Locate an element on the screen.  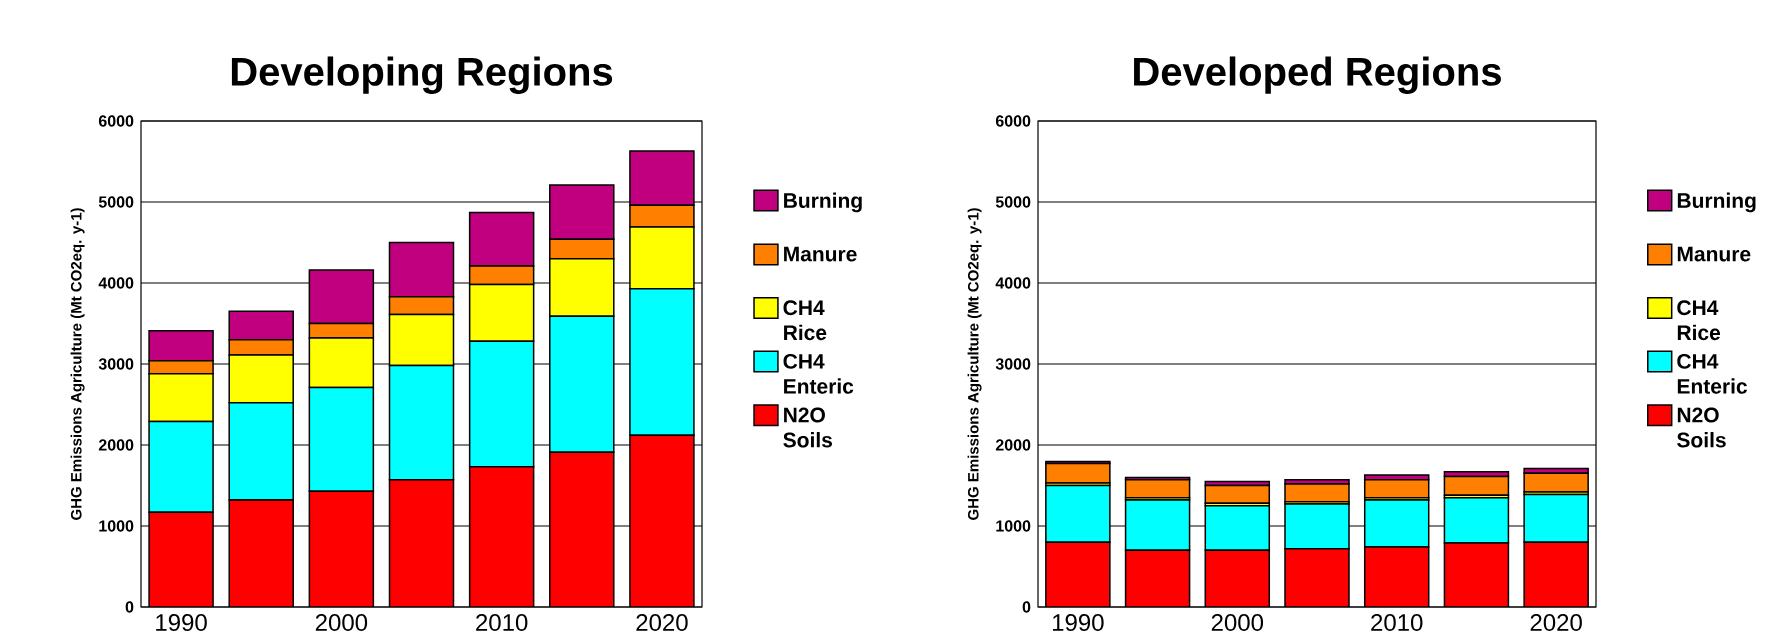
chart-title: Developing Regions is located at coordinates (422, 75).